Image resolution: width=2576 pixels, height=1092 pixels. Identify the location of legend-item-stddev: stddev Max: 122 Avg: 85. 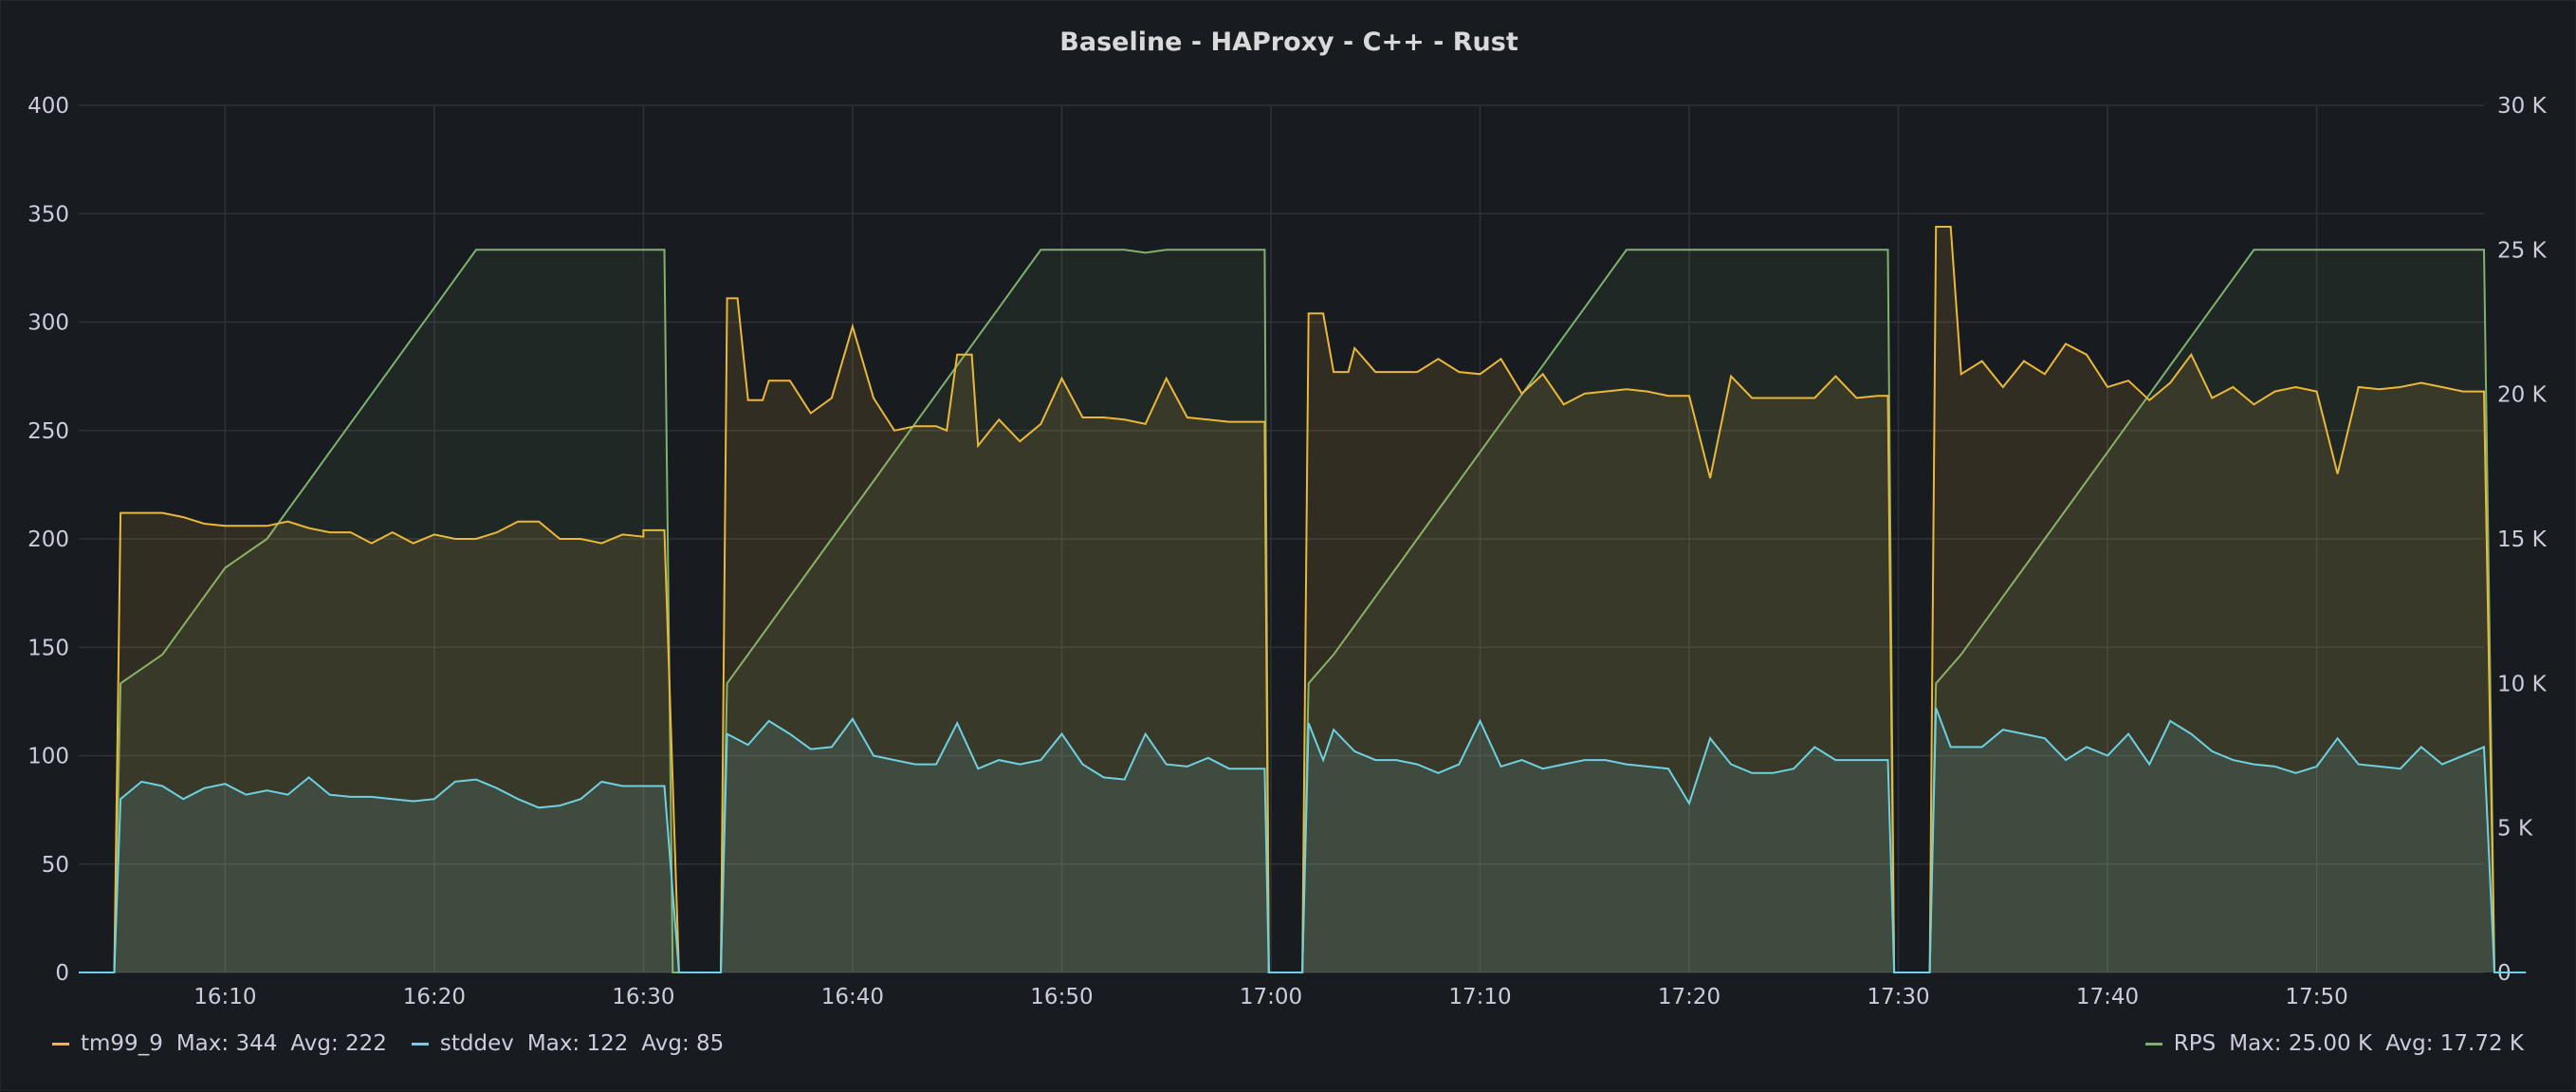
(568, 1043).